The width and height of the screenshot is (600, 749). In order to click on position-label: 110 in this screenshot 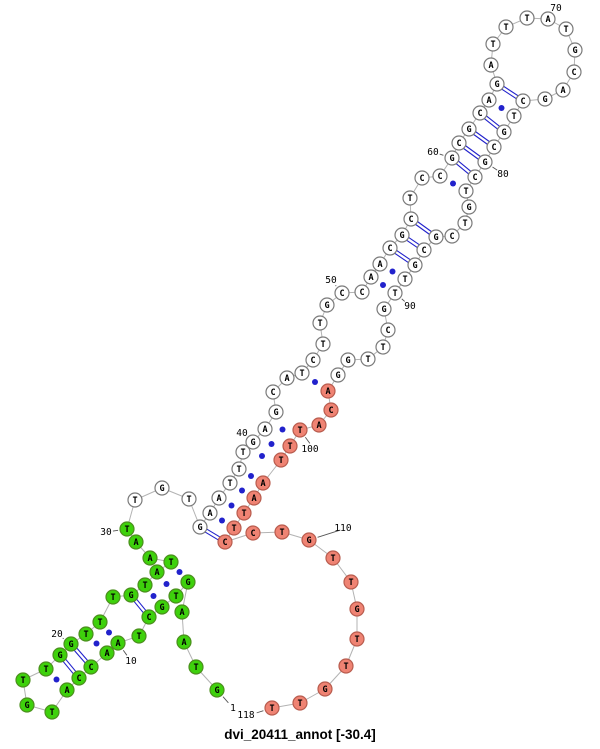, I will do `click(342, 528)`.